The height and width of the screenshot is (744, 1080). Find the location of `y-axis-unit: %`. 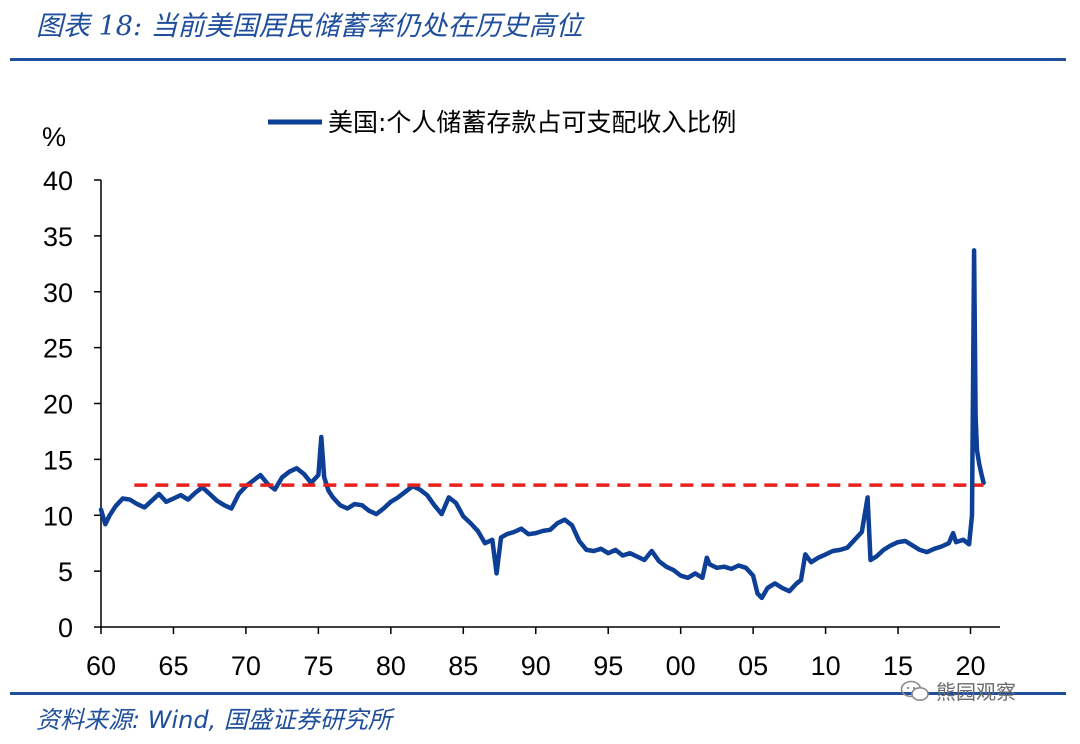

y-axis-unit: % is located at coordinates (54, 137).